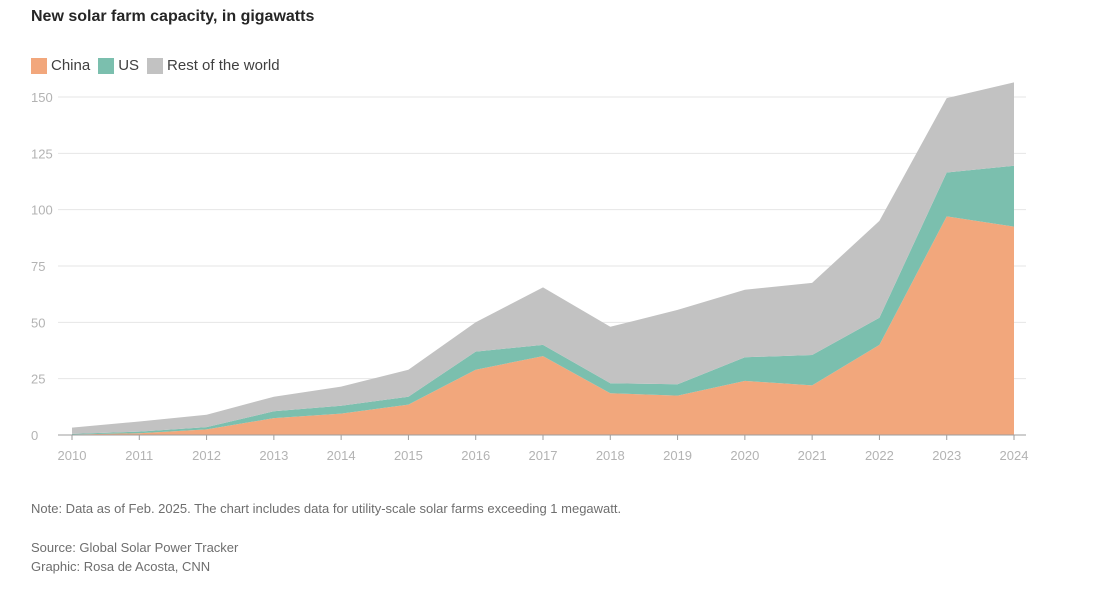 The height and width of the screenshot is (602, 1110). I want to click on x-tick-label: 2011, so click(139, 455).